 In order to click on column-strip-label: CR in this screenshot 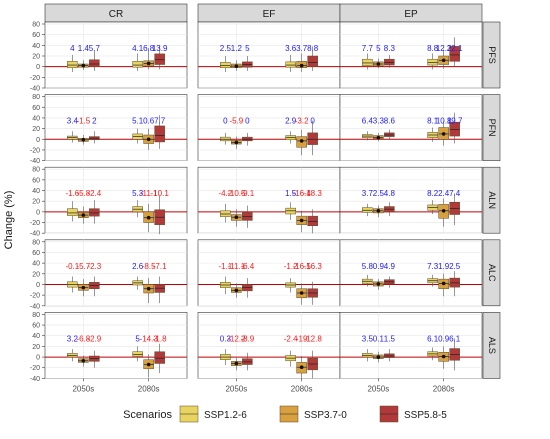, I will do `click(116, 14)`.